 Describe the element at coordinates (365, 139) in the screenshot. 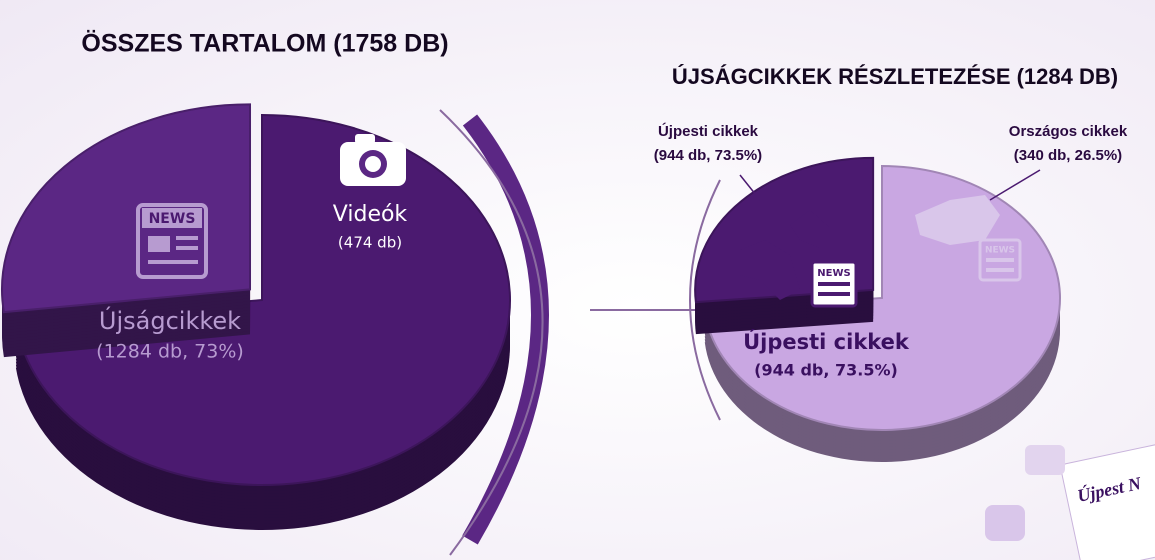

I see `camera-top` at that location.